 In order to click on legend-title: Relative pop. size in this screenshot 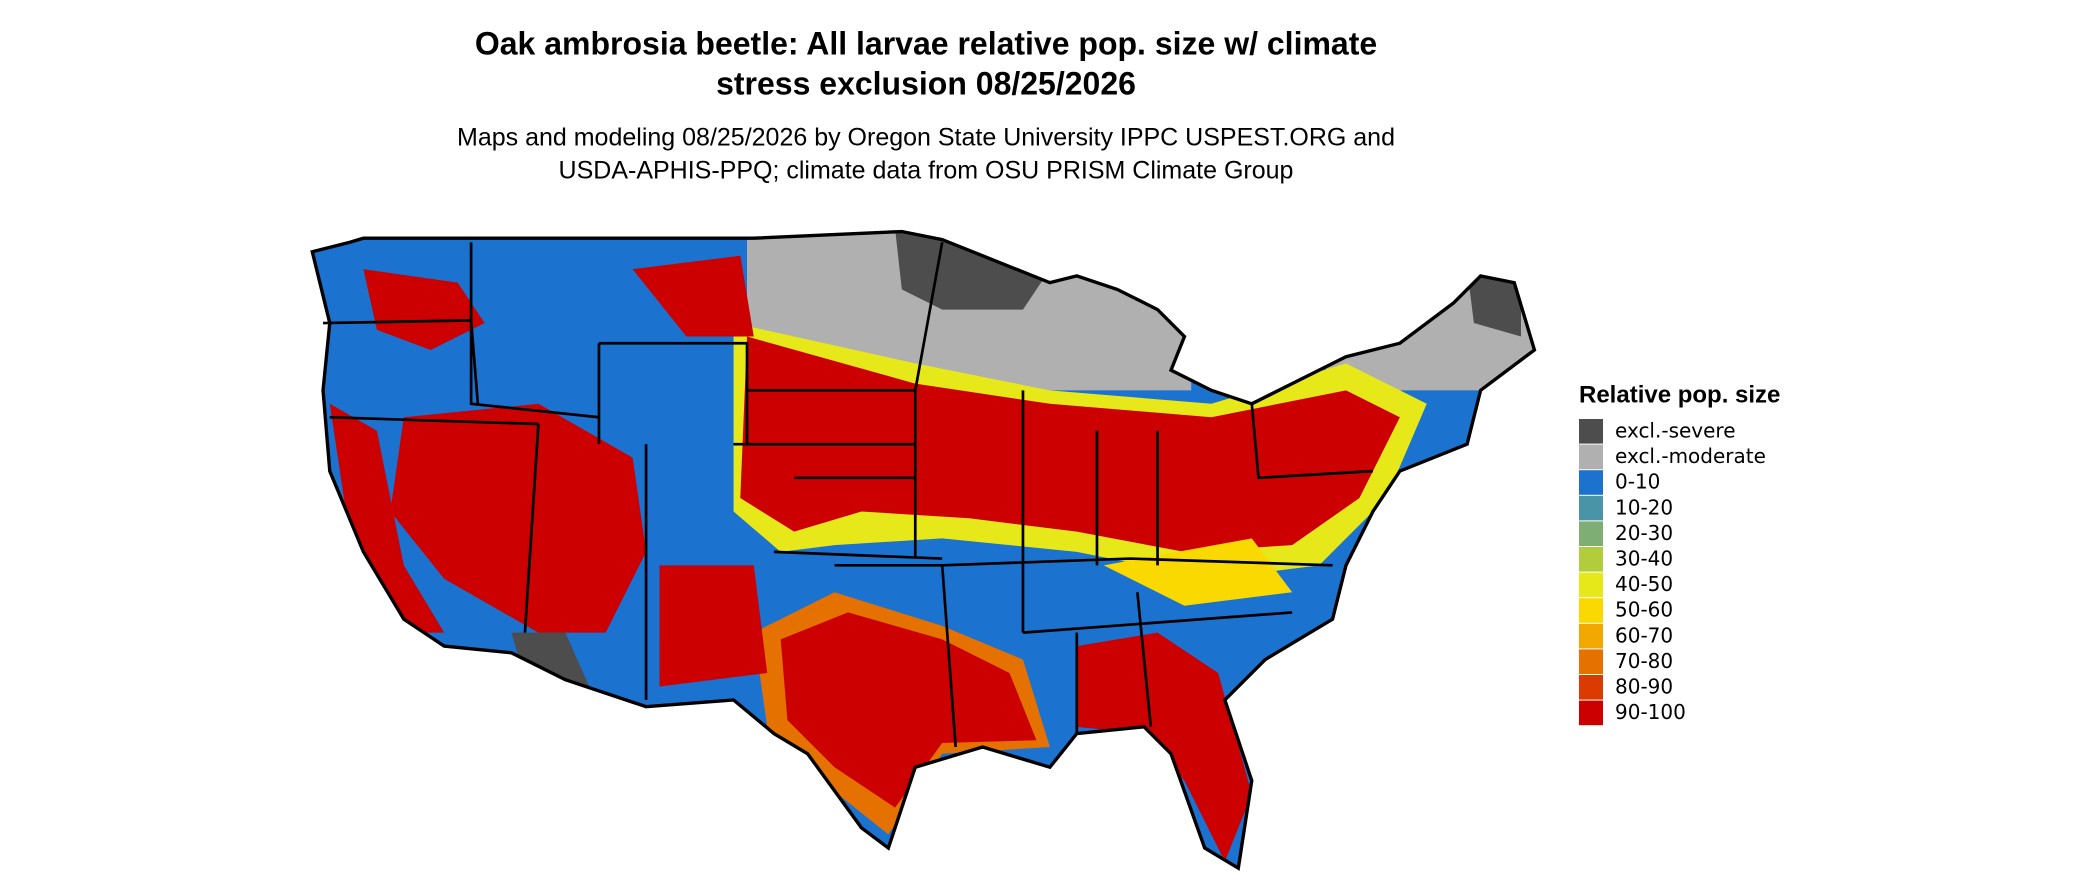, I will do `click(1679, 394)`.